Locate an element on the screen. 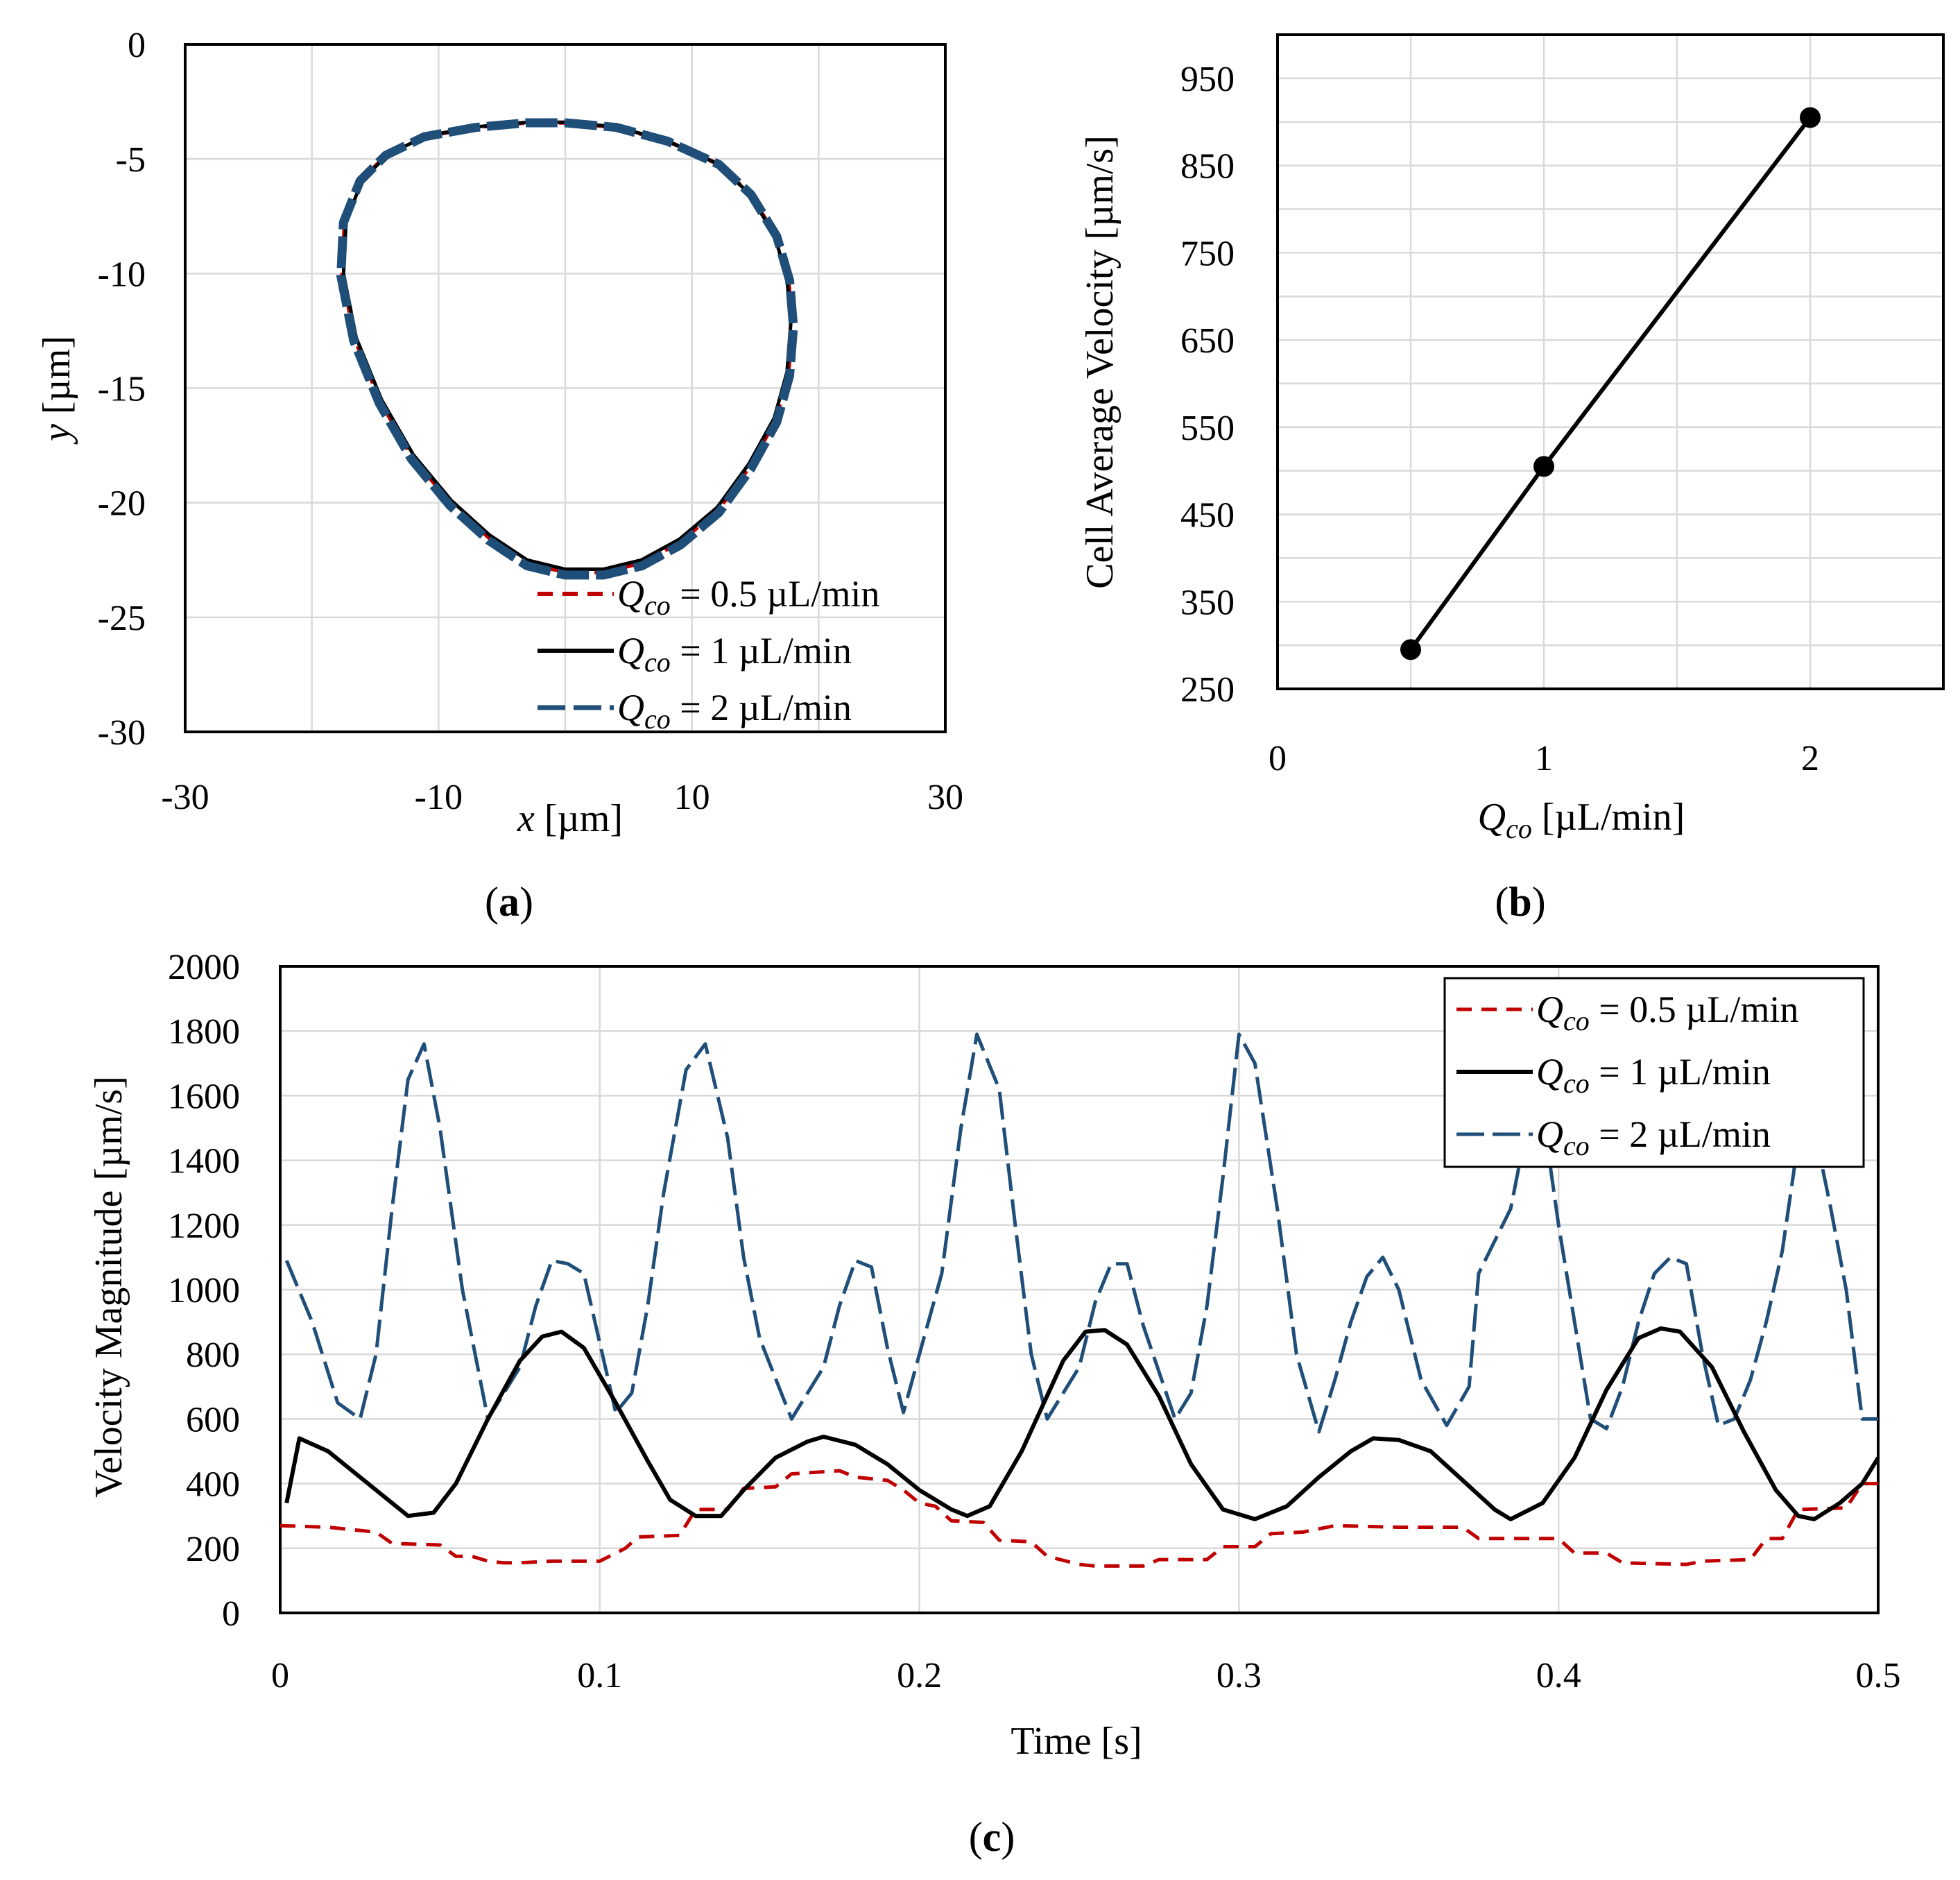 Image resolution: width=1960 pixels, height=1880 pixels. y-tick-label: 1600 is located at coordinates (204, 1096).